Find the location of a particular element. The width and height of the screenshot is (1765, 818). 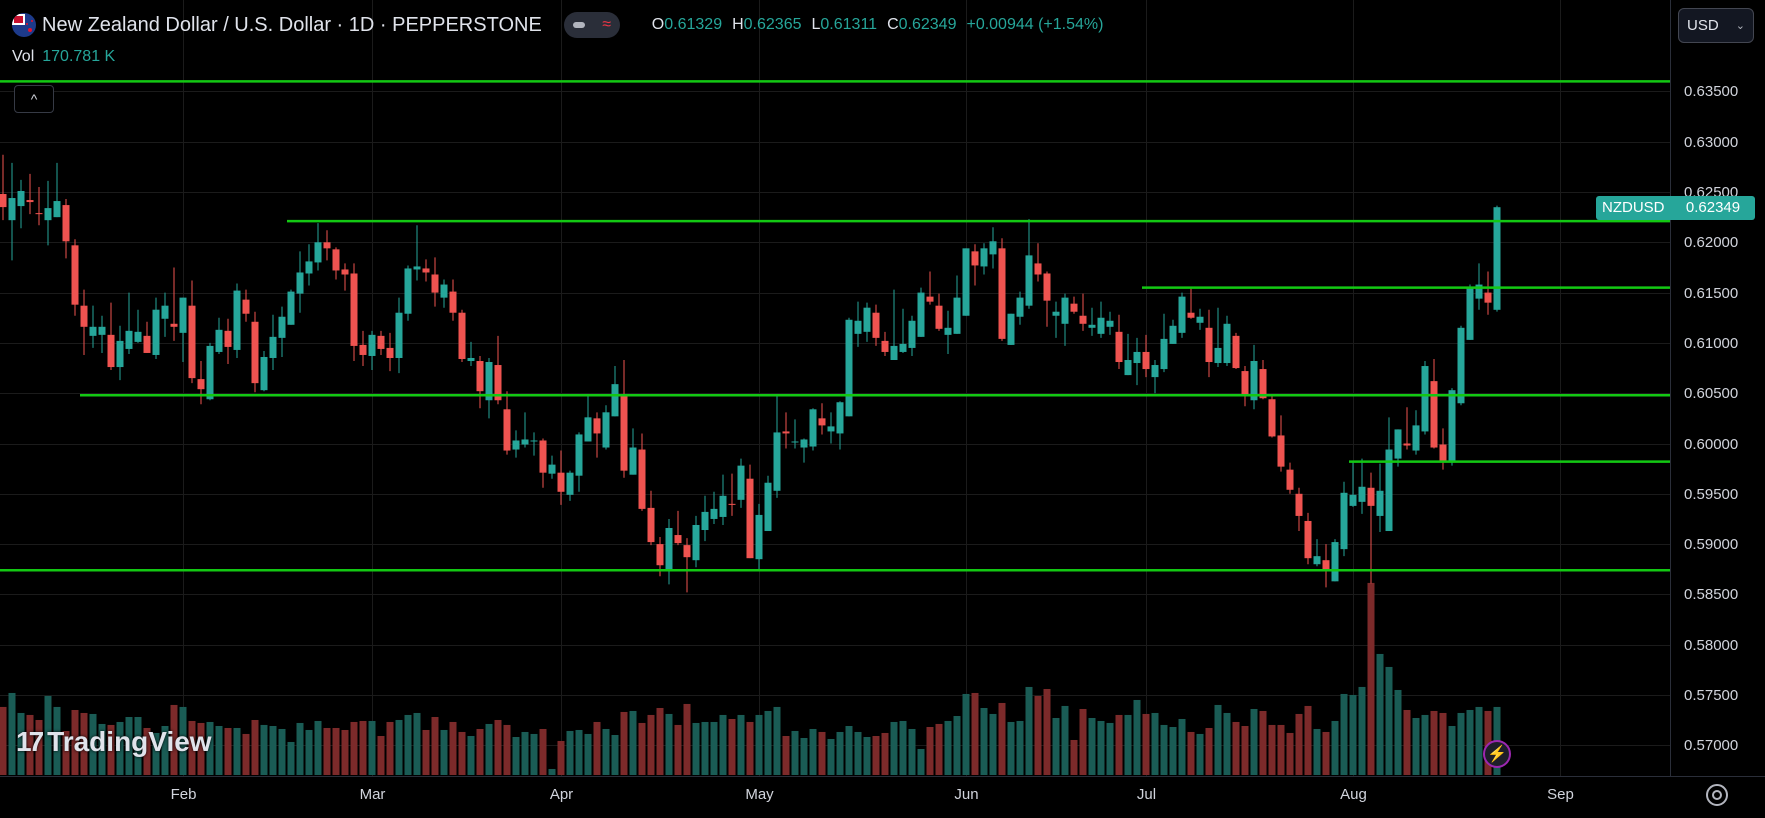

lightning-icon: ⚡ is located at coordinates (1497, 754).